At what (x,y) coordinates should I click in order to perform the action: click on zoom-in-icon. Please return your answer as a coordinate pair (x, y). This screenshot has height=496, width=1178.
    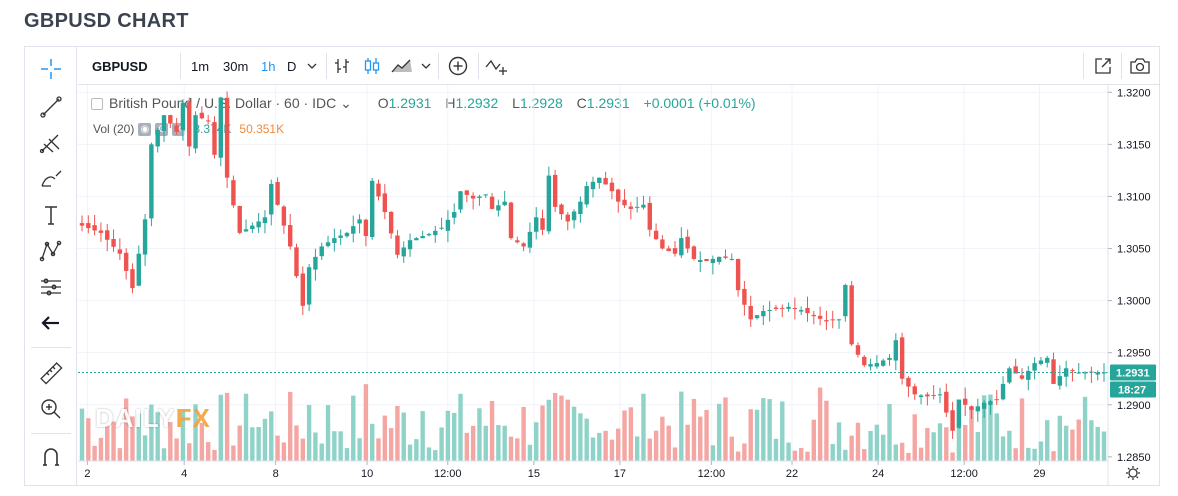
    Looking at the image, I should click on (51, 409).